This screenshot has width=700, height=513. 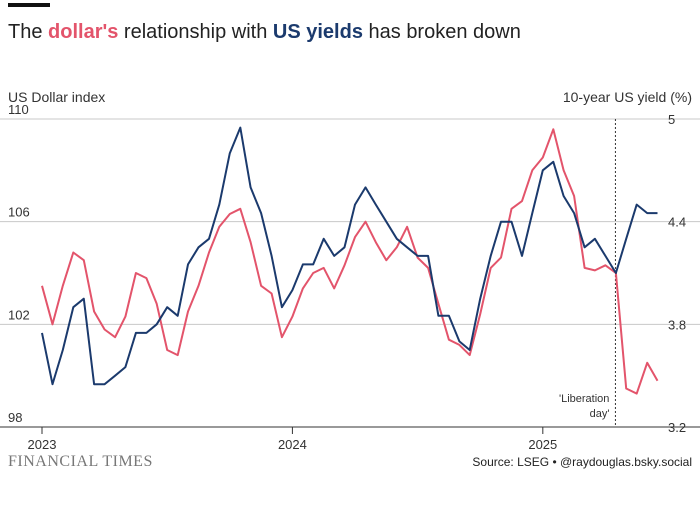 What do you see at coordinates (195, 32) in the screenshot?
I see `title-segment: relationship with` at bounding box center [195, 32].